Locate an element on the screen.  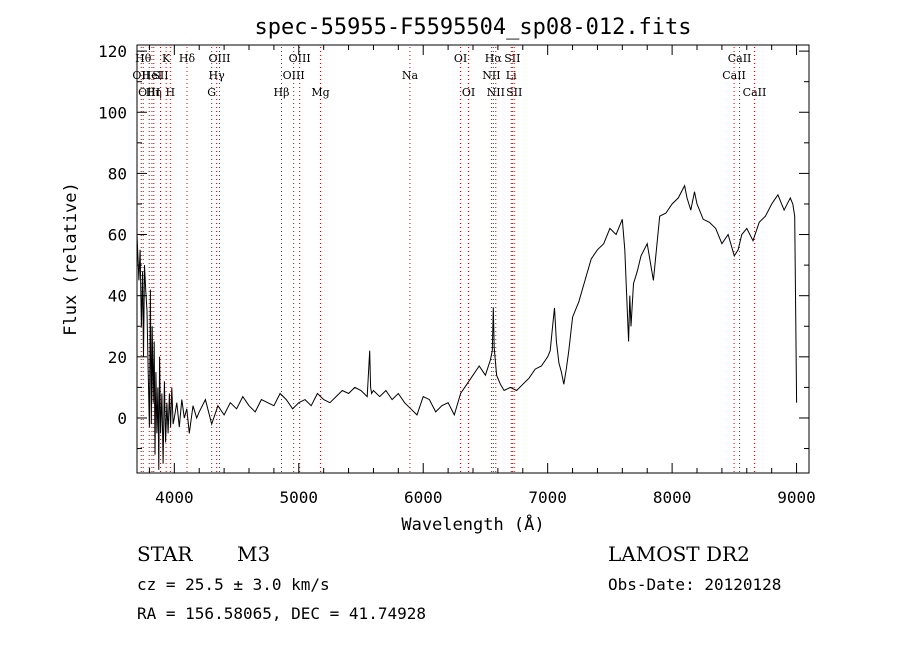
survey-name: LAMOST DR2 is located at coordinates (679, 554).